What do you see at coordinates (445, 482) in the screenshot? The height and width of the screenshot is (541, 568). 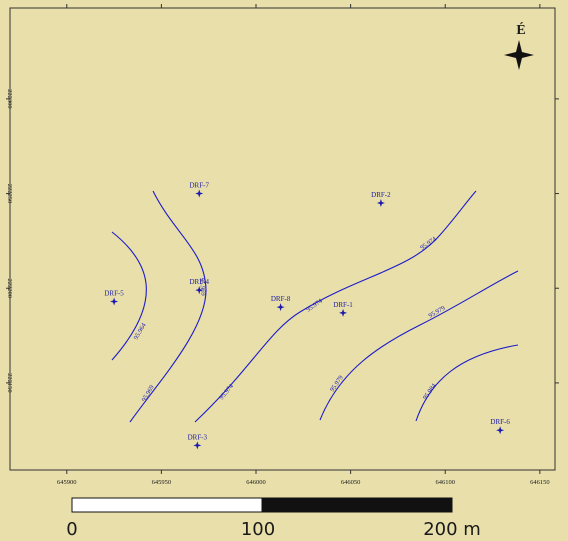 I see `x-tick-label: 646100` at bounding box center [445, 482].